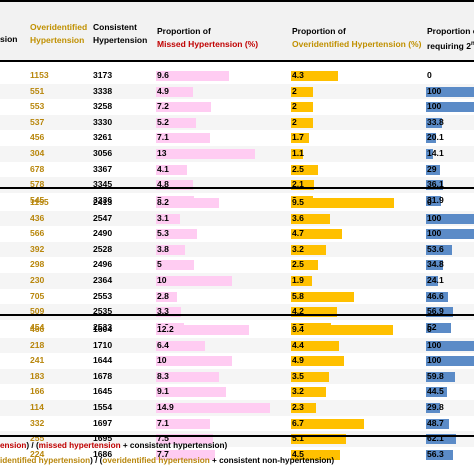  Describe the element at coordinates (37, 453) in the screenshot. I see `overidentified-count: 224` at that location.